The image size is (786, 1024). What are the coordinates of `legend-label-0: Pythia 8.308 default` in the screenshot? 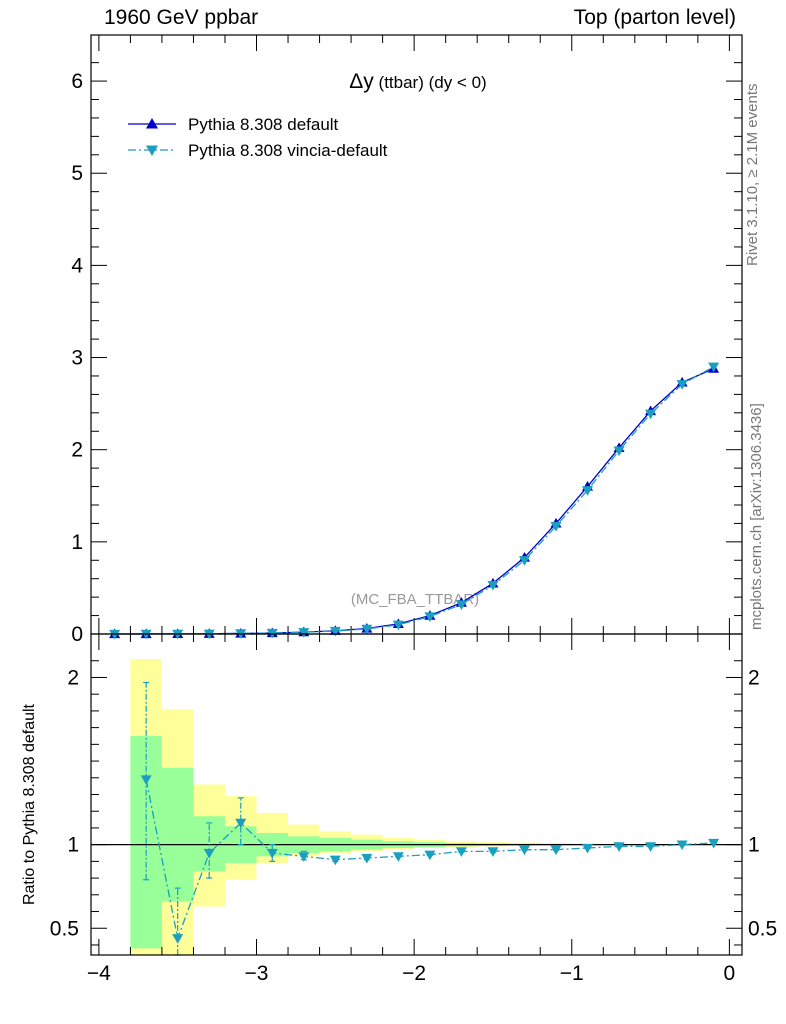 It's located at (263, 124).